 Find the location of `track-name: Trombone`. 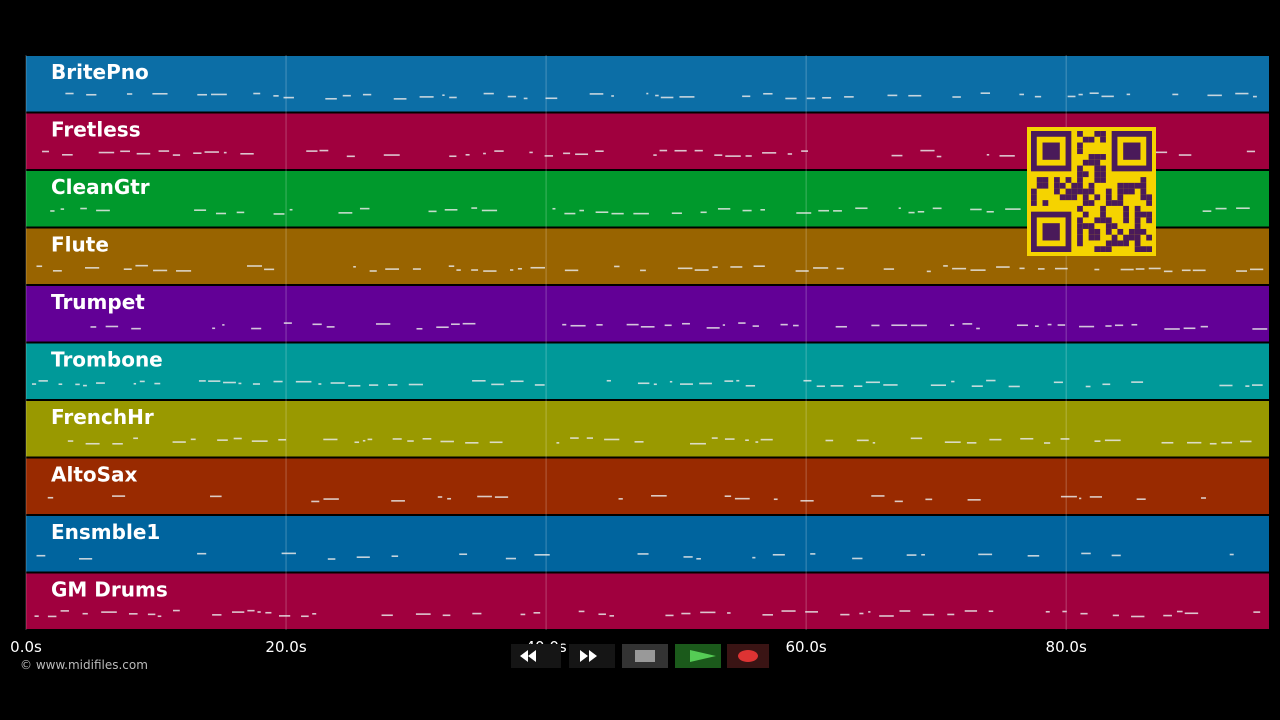

track-name: Trombone is located at coordinates (107, 360).